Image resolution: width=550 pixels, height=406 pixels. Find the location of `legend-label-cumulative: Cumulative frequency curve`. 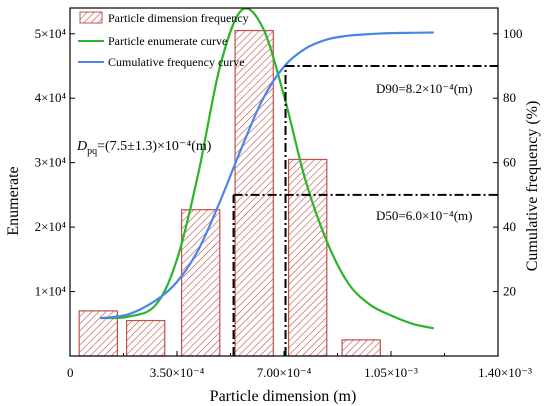

legend-label-cumulative: Cumulative frequency curve is located at coordinates (176, 62).